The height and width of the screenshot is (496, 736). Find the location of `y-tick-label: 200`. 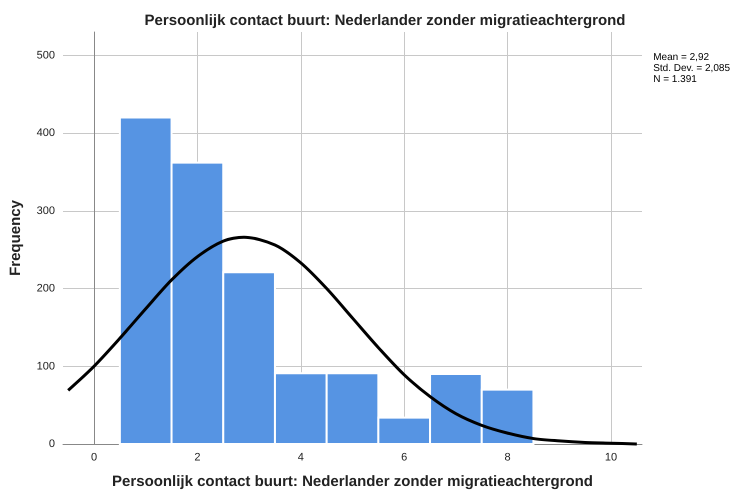

y-tick-label: 200 is located at coordinates (45, 288).